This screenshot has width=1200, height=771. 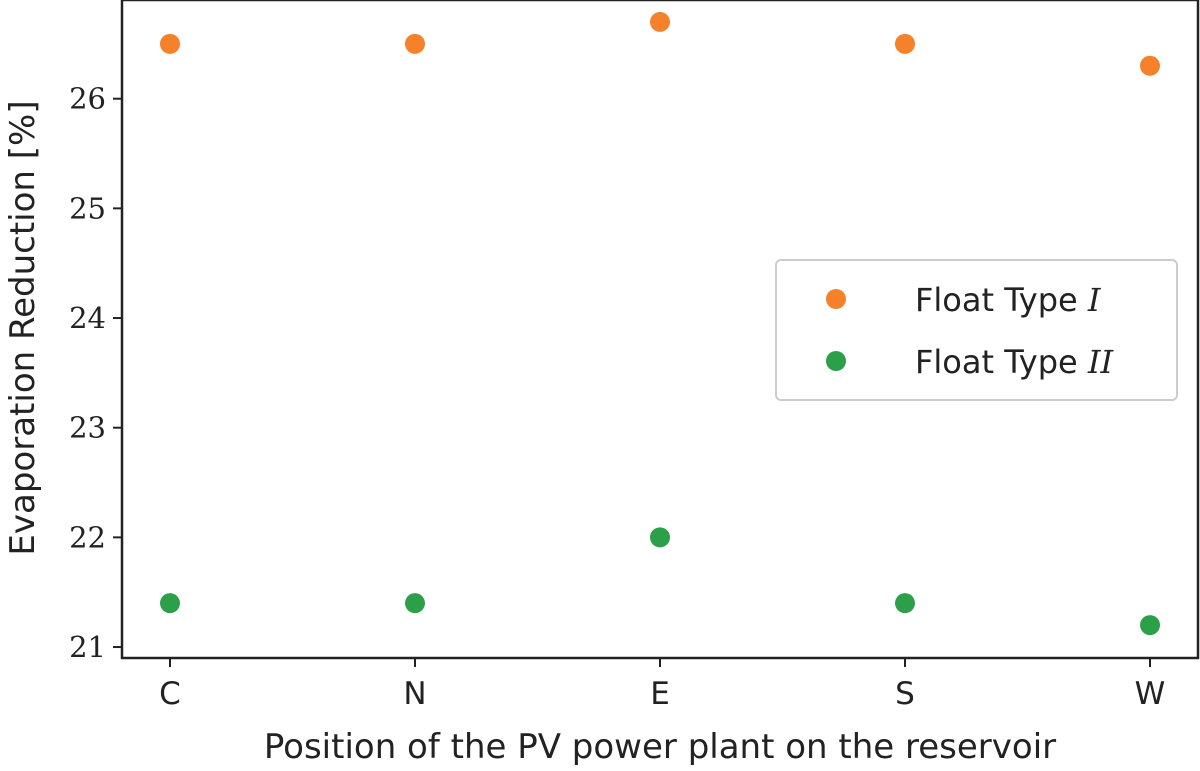 I want to click on data-point-series-1-e, so click(x=660, y=21).